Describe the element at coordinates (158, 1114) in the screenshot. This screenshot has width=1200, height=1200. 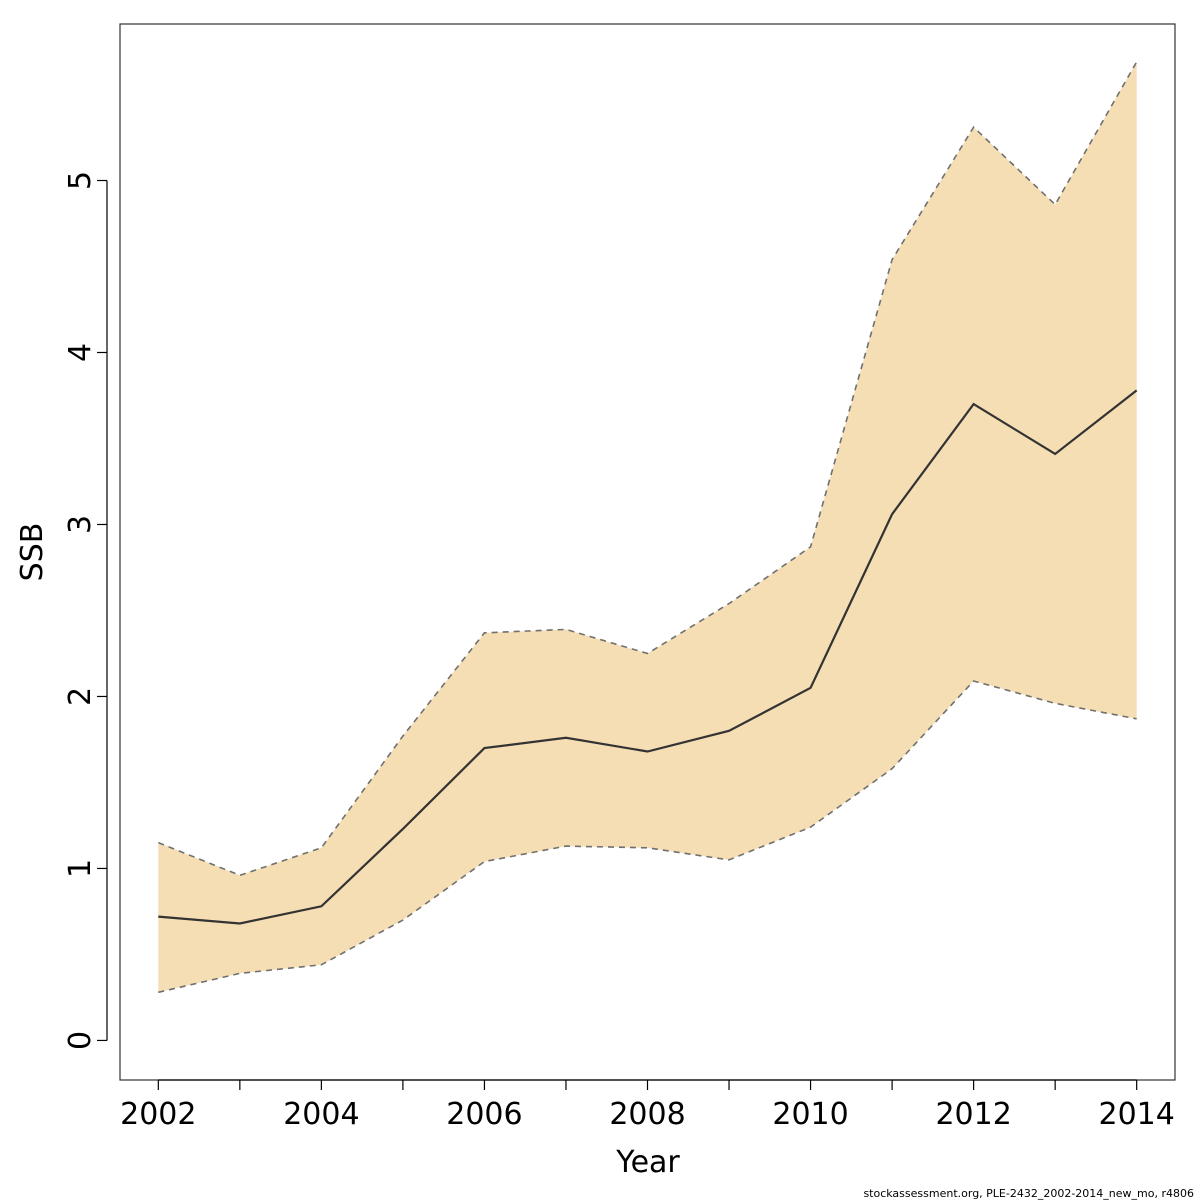
I see `x-tick-label: 2002` at that location.